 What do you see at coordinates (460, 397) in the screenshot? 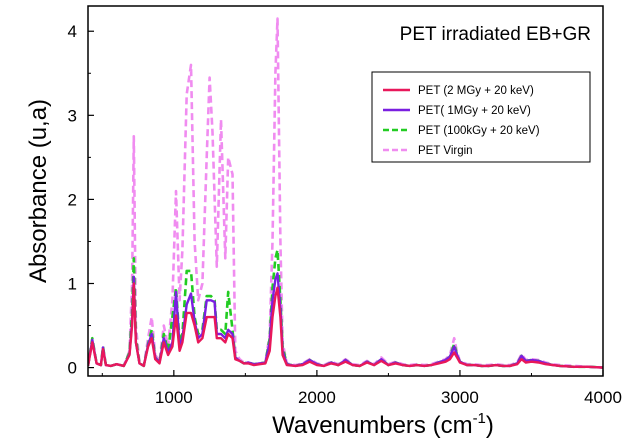
I see `x-tick-label: 3000` at bounding box center [460, 397].